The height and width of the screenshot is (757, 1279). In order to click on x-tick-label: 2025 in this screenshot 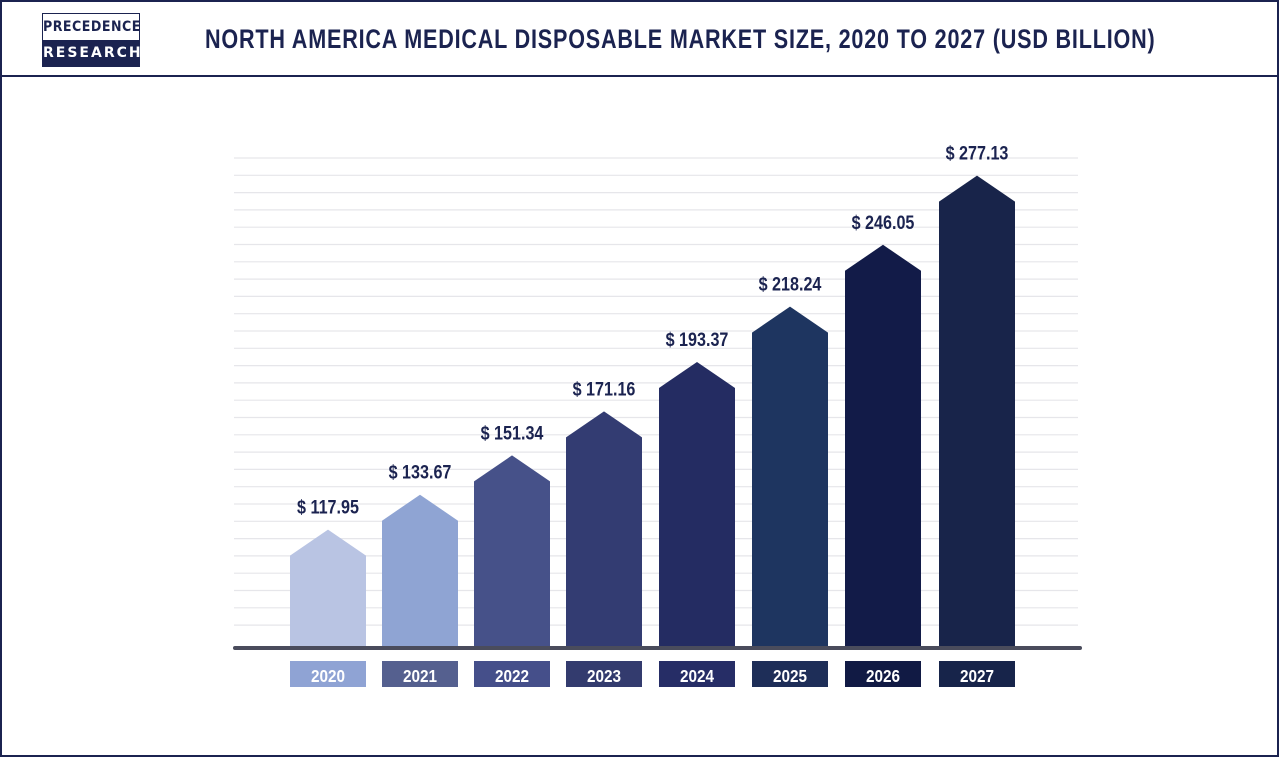, I will do `click(790, 676)`.